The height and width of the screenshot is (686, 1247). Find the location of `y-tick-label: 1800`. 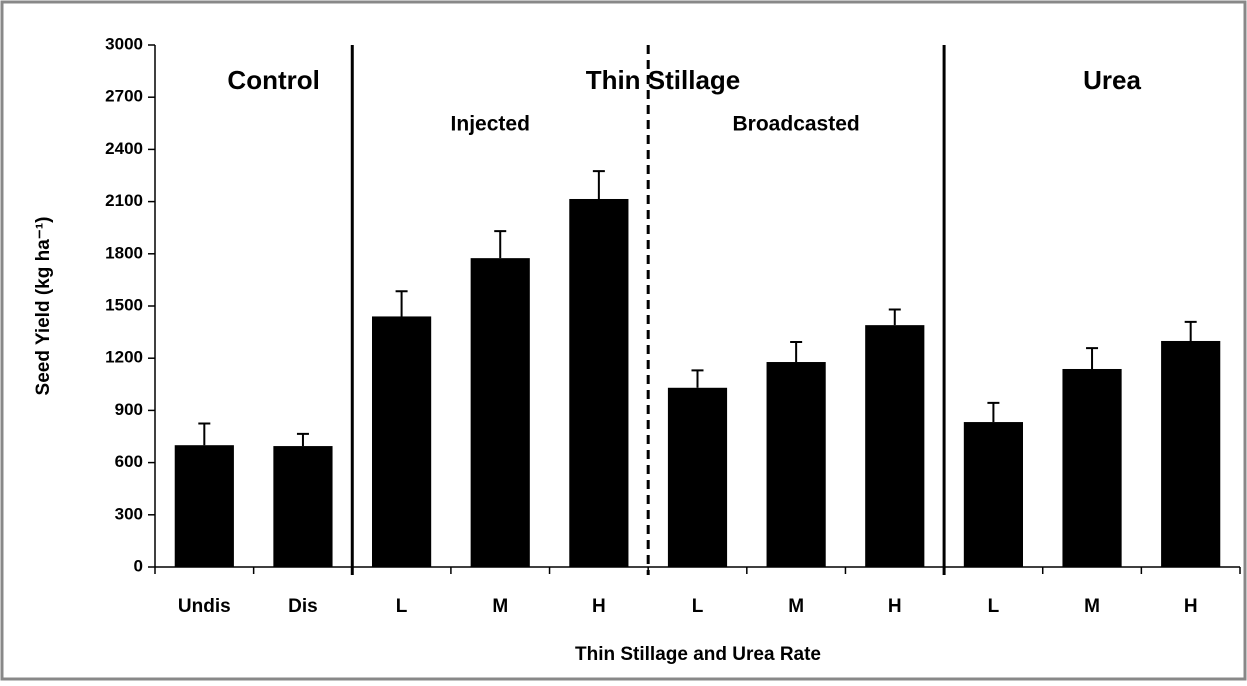

y-tick-label: 1800 is located at coordinates (124, 252).